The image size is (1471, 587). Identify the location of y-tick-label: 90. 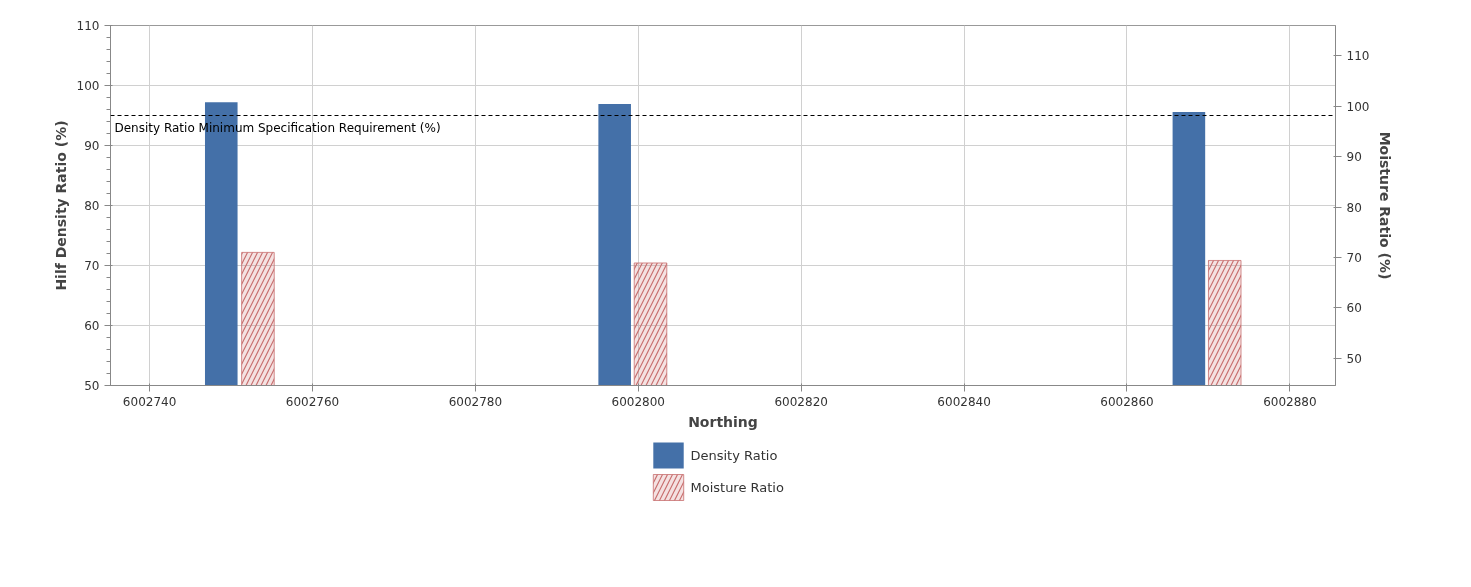
(92, 146).